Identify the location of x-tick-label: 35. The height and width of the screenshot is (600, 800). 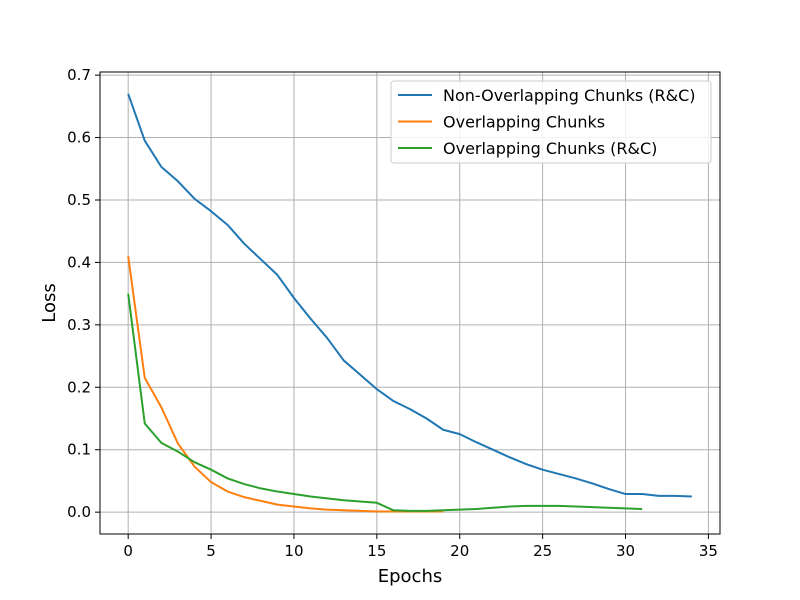
(708, 551).